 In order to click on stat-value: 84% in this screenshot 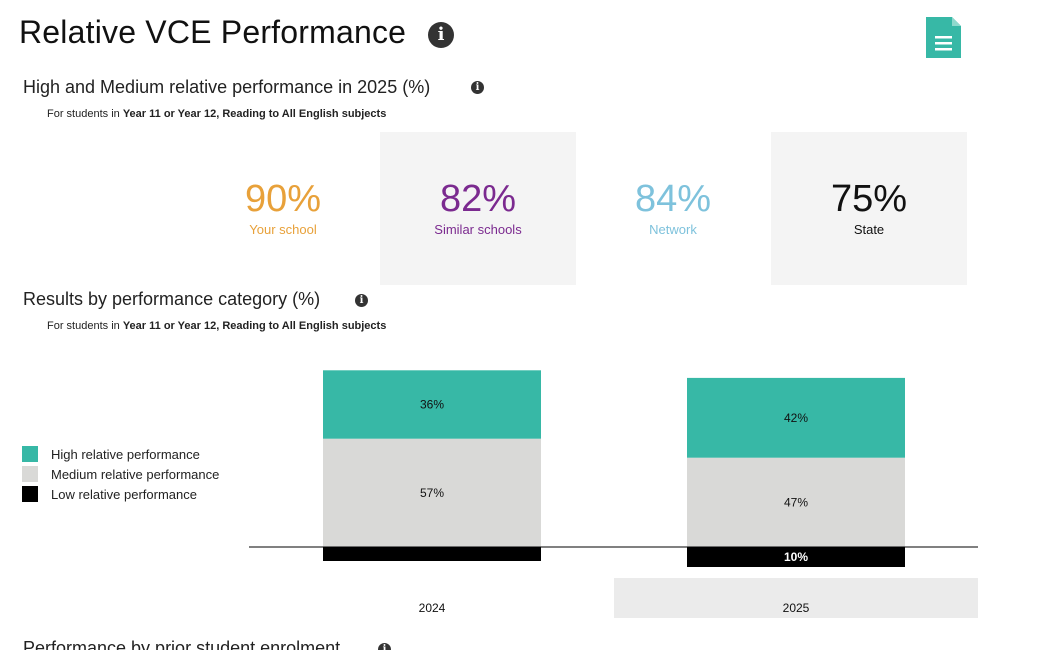, I will do `click(673, 199)`.